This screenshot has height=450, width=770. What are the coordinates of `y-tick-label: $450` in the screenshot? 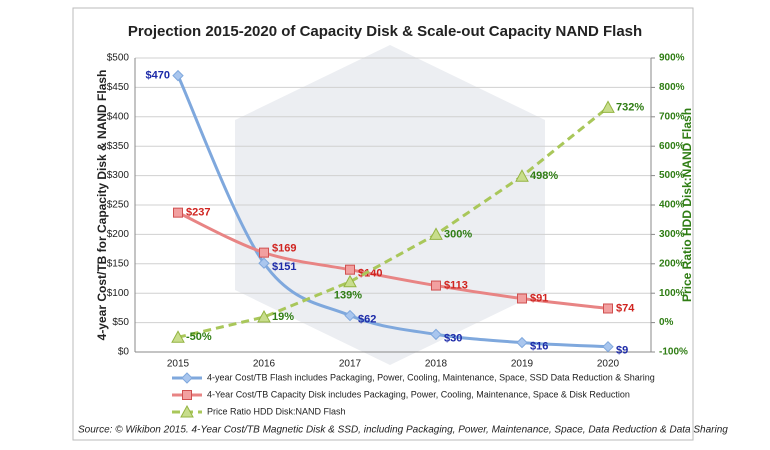 It's located at (118, 87).